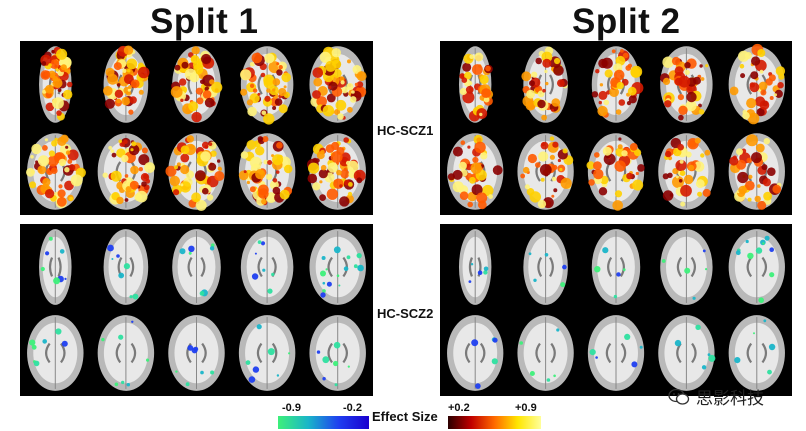 This screenshot has height=431, width=806. What do you see at coordinates (730, 398) in the screenshot?
I see `watermark-text: 思影科技` at bounding box center [730, 398].